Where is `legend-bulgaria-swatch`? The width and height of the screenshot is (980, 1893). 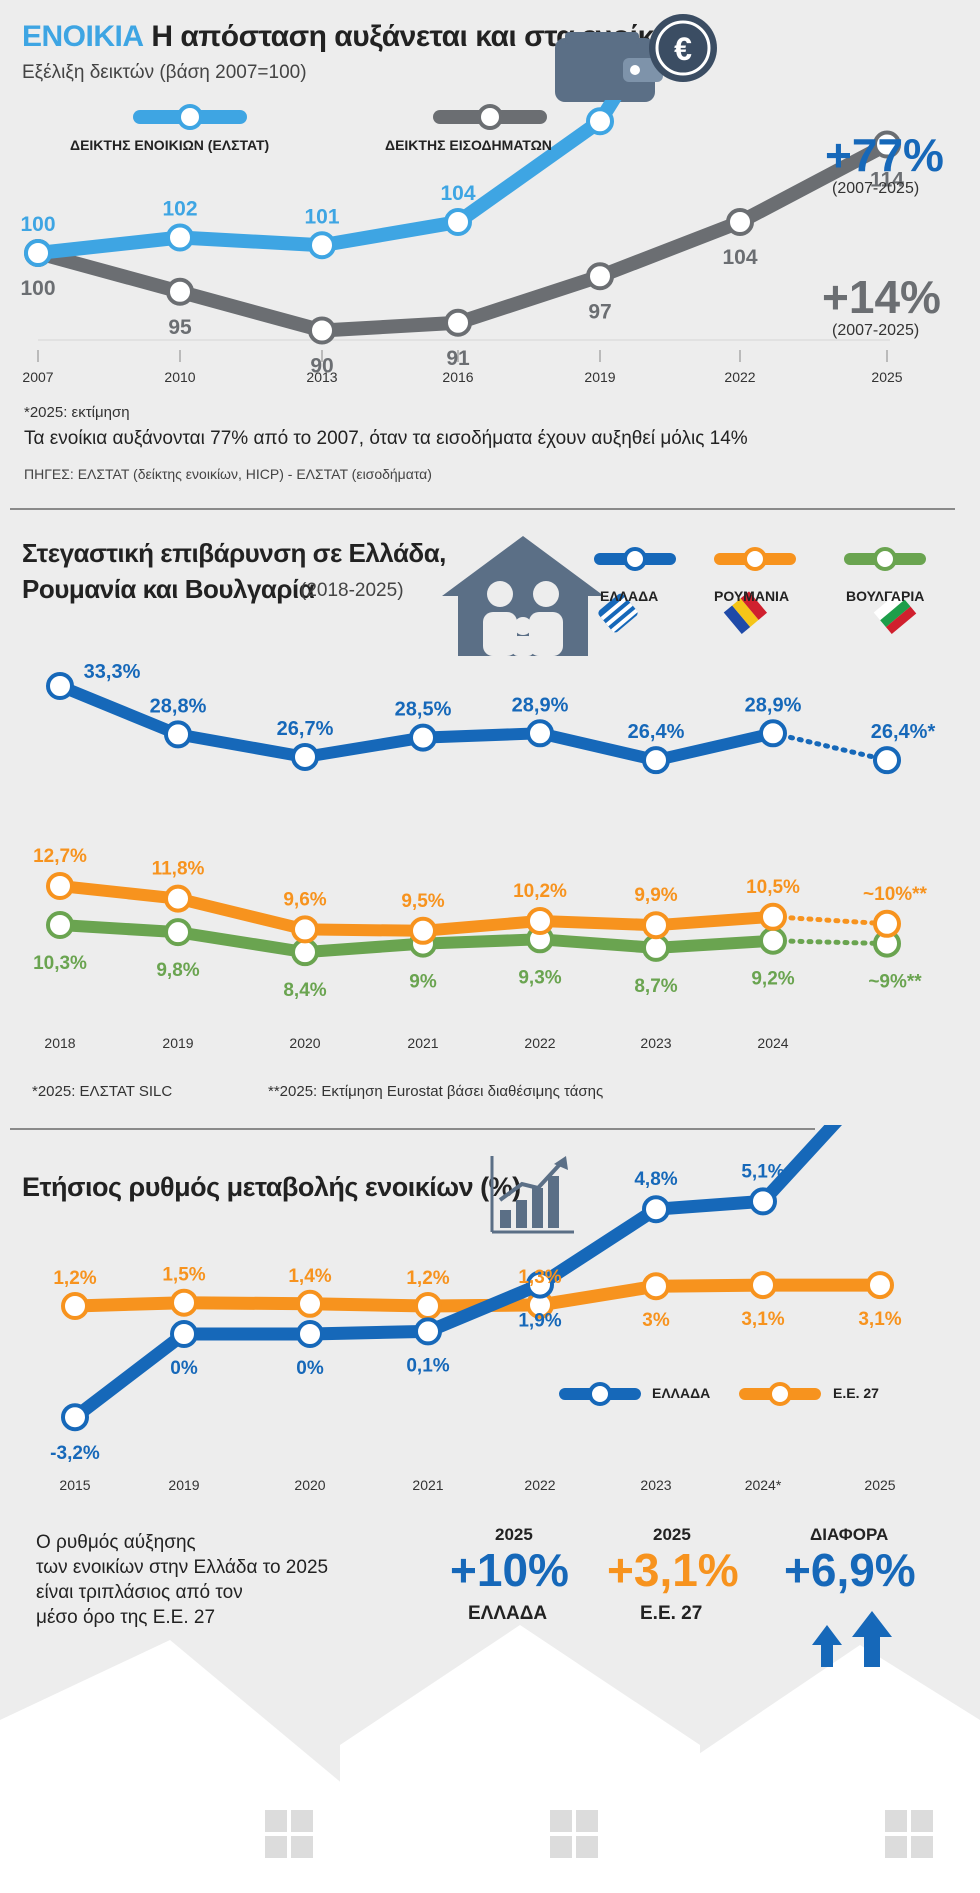
legend-bulgaria-swatch is located at coordinates (885, 559).